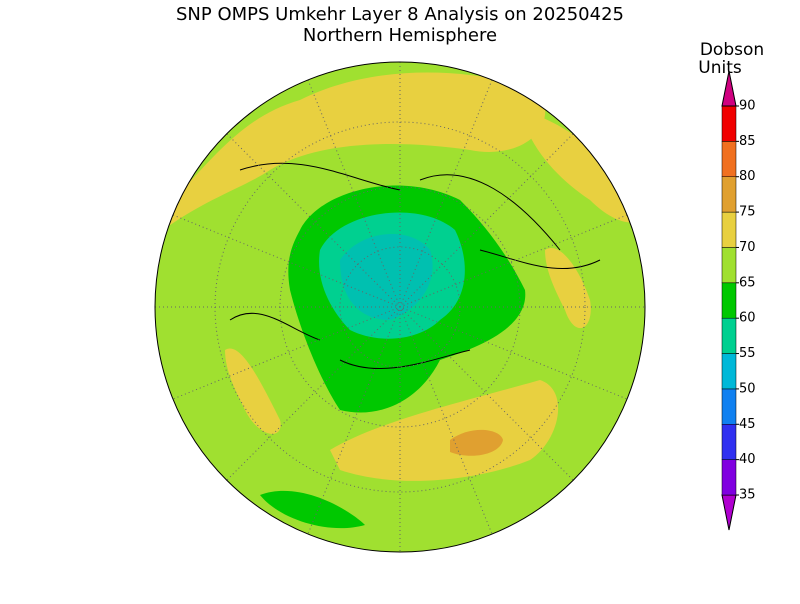 This screenshot has width=800, height=604. I want to click on colorbar-low, so click(729, 512).